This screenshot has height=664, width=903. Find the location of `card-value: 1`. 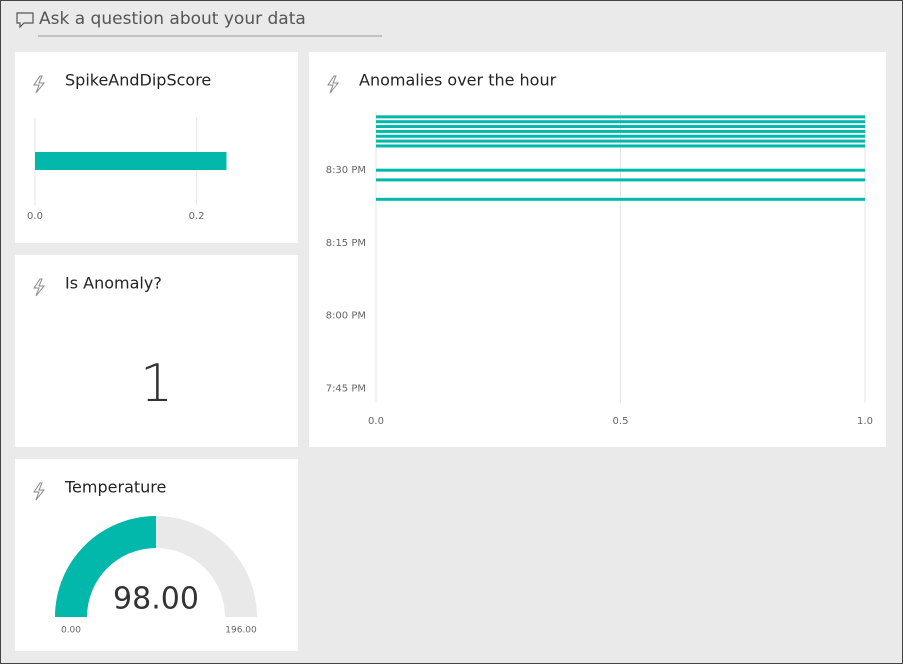

card-value: 1 is located at coordinates (156, 384).